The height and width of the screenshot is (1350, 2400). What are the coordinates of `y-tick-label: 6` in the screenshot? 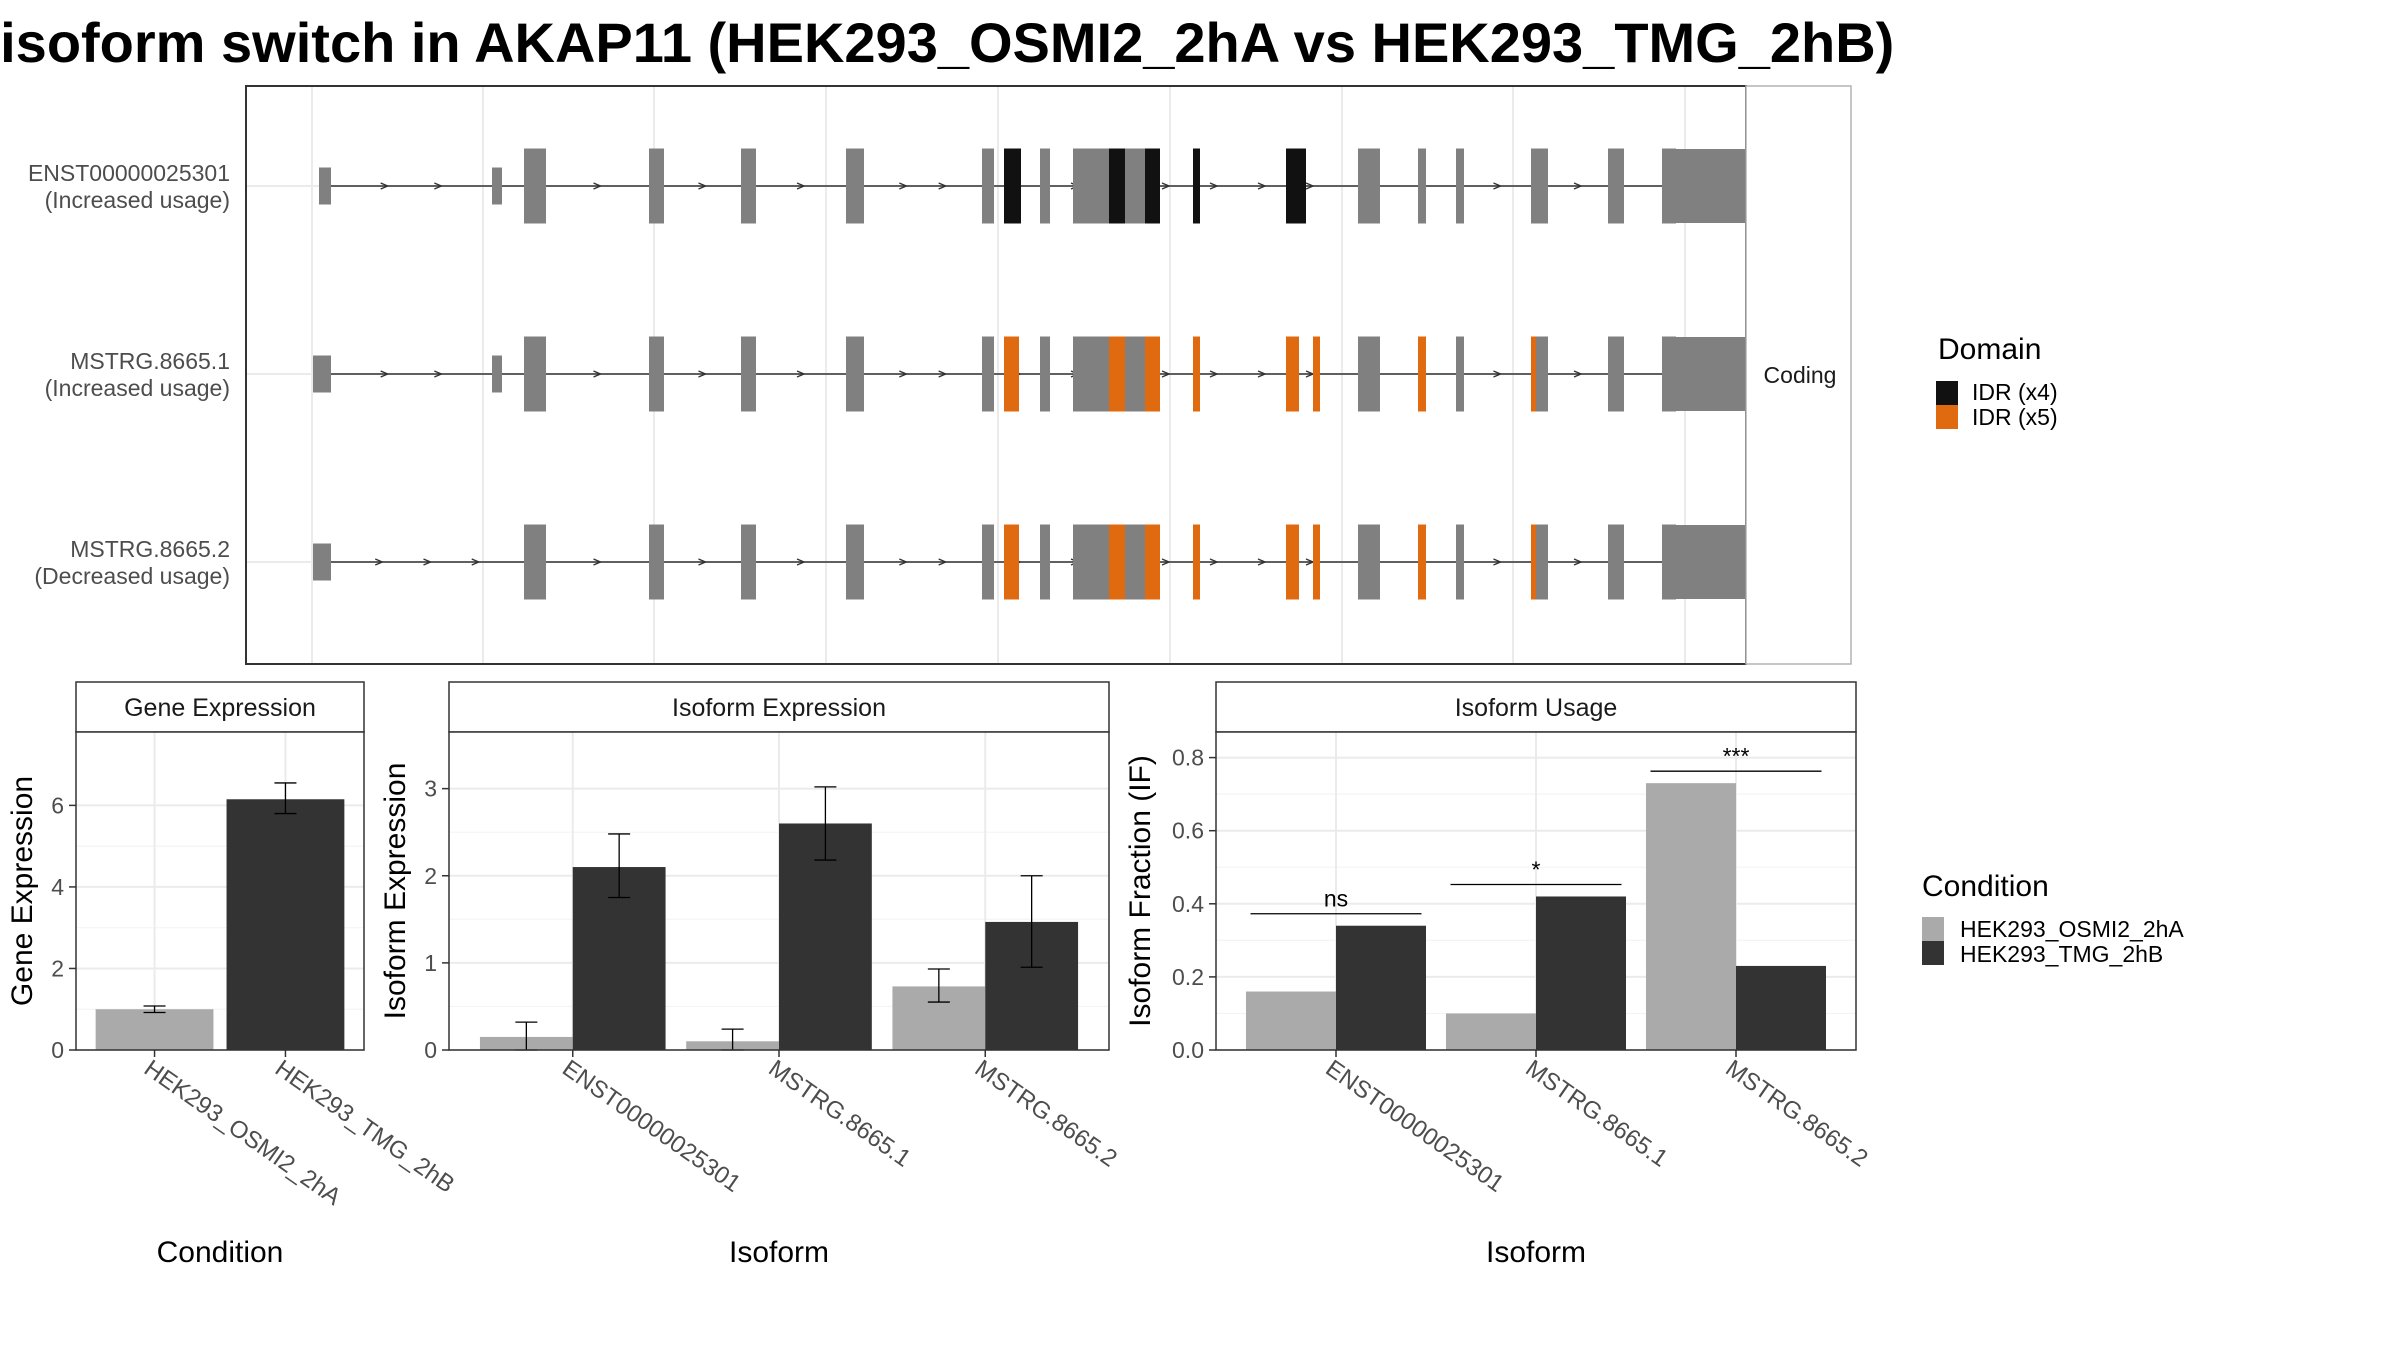 It's located at (57, 805).